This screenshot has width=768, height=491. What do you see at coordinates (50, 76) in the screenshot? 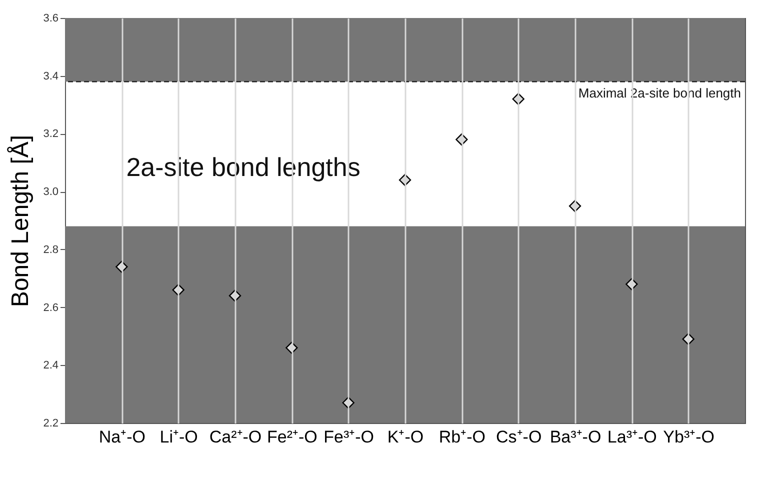
I see `y-tick-label: 3.4` at bounding box center [50, 76].